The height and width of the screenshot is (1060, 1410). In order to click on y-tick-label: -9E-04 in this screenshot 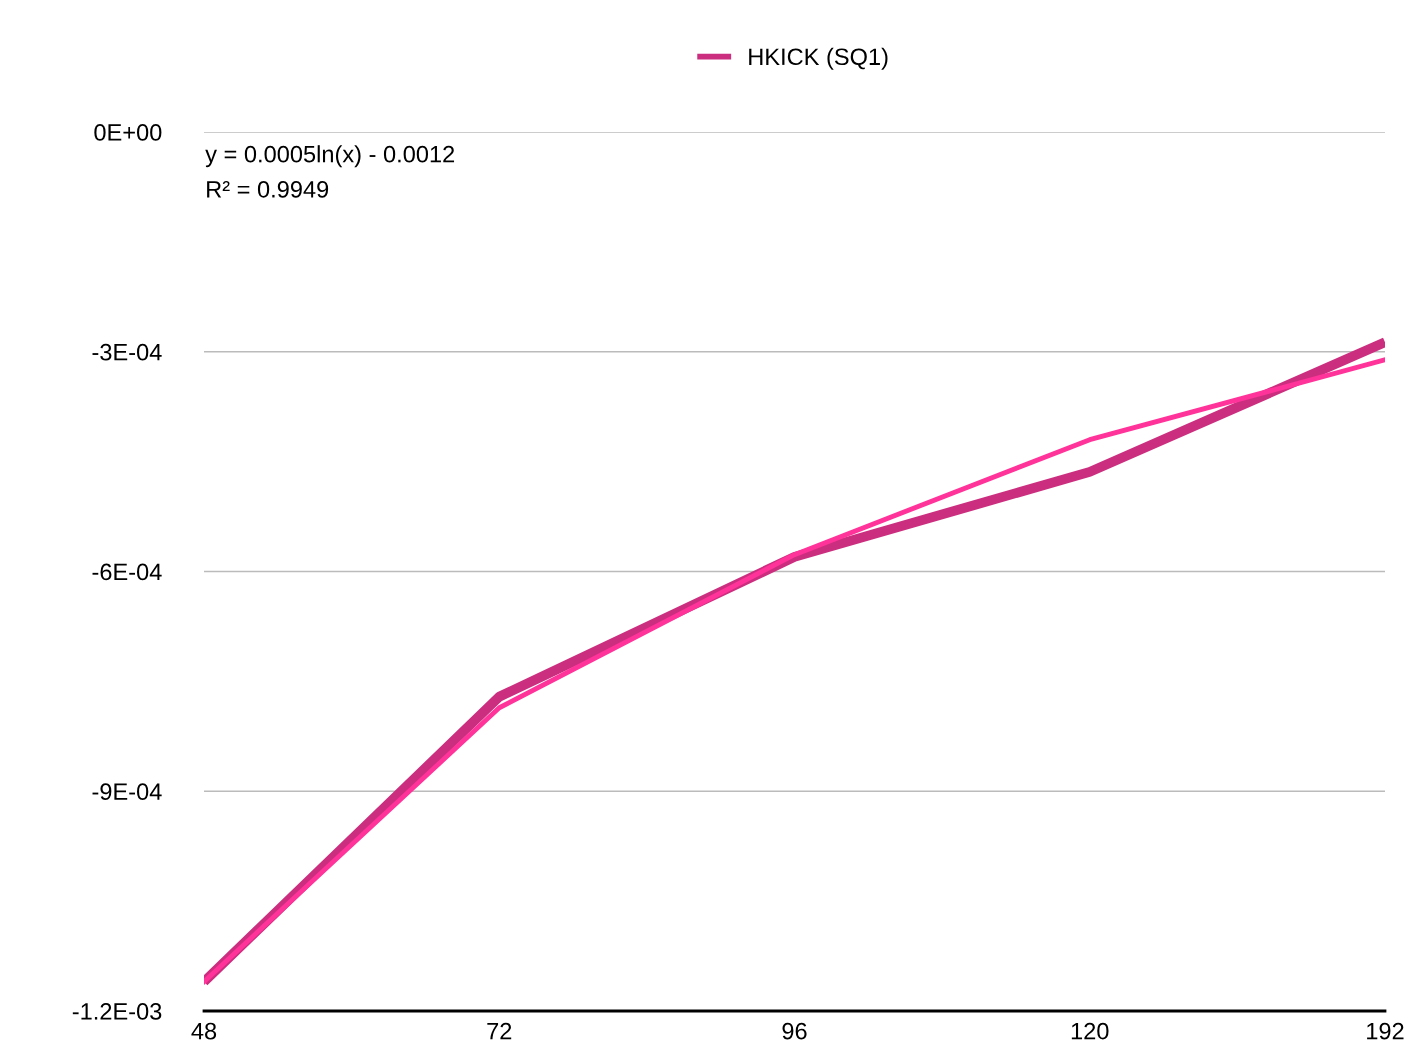, I will do `click(127, 792)`.